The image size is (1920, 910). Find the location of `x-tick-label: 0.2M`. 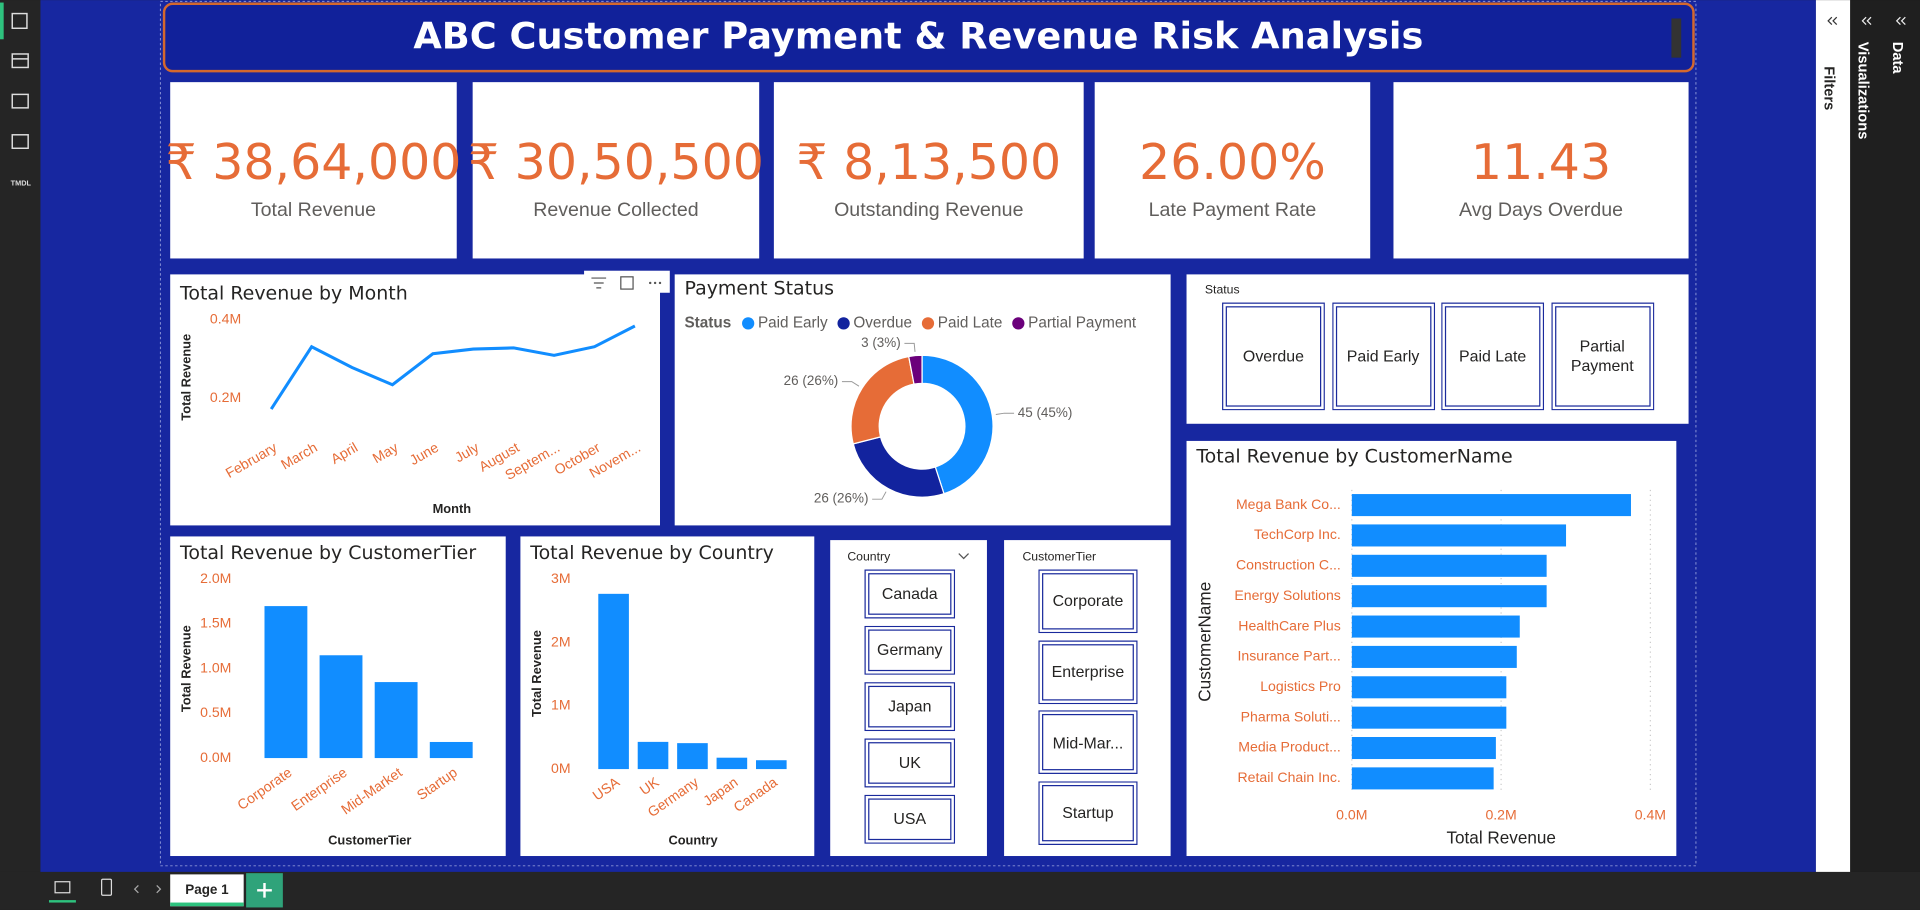

x-tick-label: 0.2M is located at coordinates (1500, 814).